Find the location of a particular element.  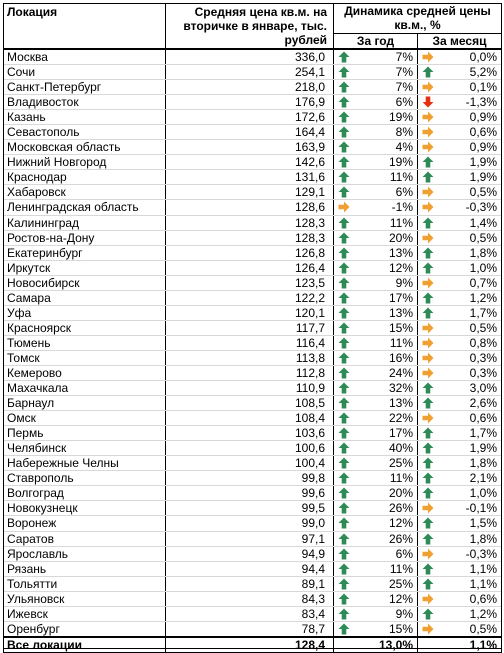

location-cell: Кемерово is located at coordinates (84, 373).